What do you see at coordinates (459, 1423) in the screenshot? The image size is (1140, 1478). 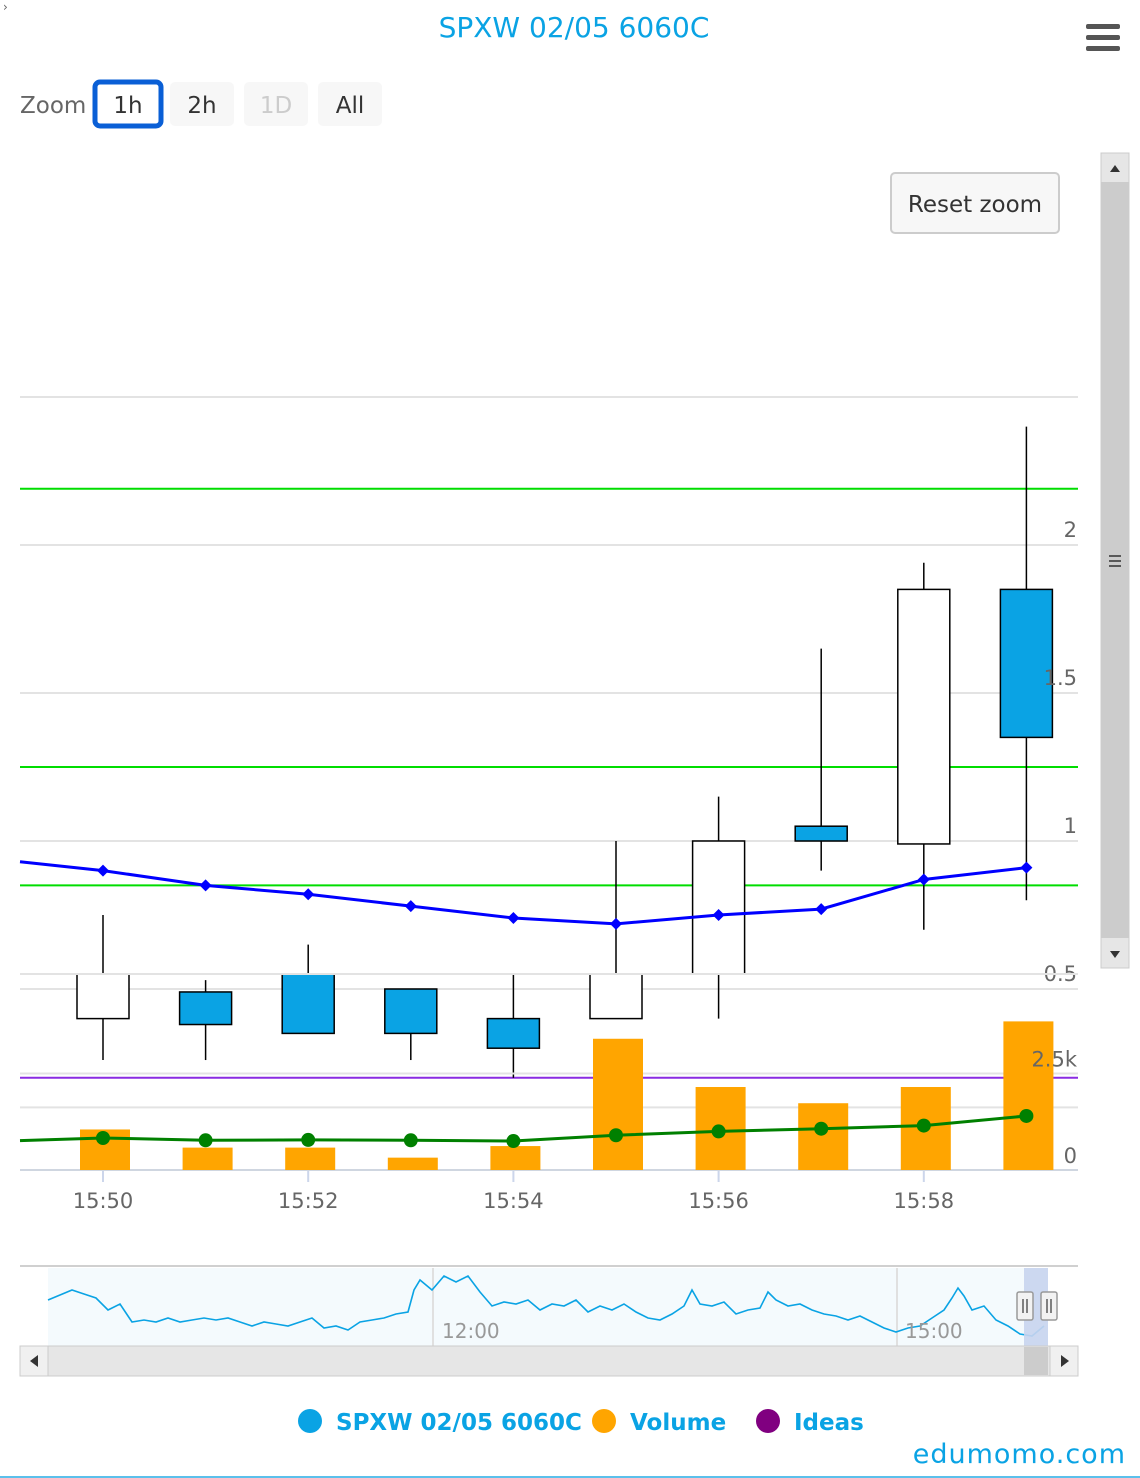 I see `legend-label: SPXW 02/05 6060C` at bounding box center [459, 1423].